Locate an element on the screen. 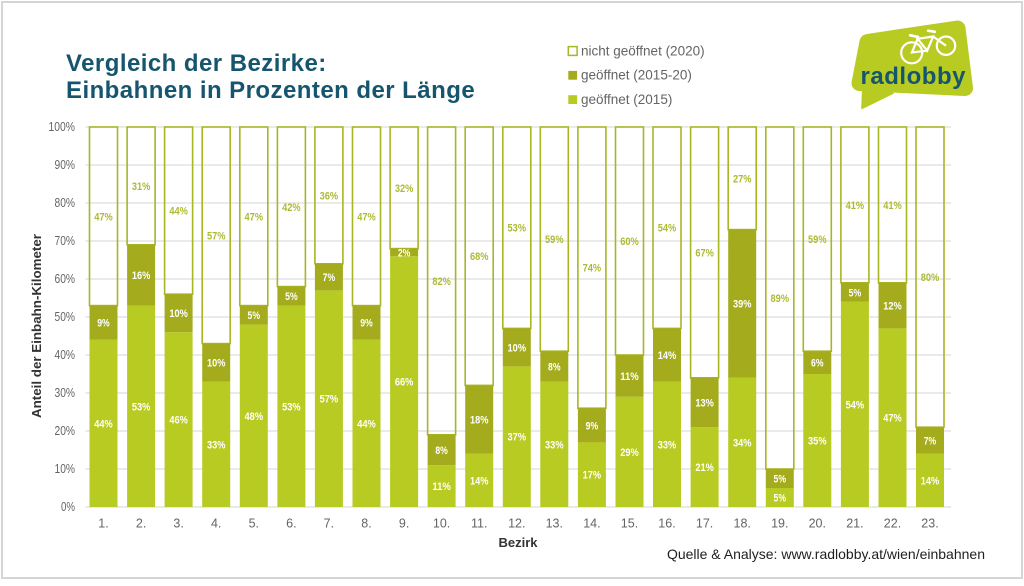  svg-text: 66% is located at coordinates (404, 383).